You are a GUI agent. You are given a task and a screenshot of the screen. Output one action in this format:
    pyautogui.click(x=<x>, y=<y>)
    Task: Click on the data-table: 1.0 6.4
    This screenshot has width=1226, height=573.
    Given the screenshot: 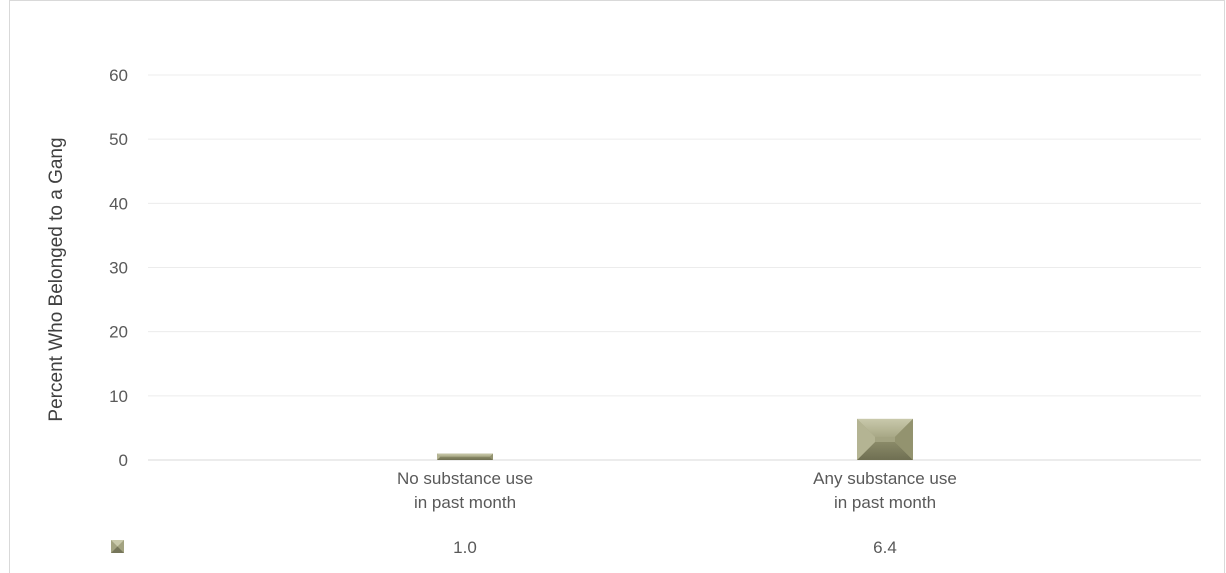 What is the action you would take?
    pyautogui.click(x=504, y=547)
    